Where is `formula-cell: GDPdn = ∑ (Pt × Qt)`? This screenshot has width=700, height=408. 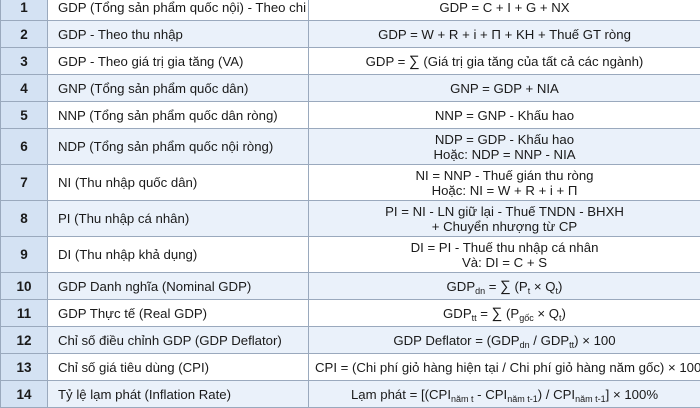
formula-cell: GDPdn = ∑ (Pt × Qt) is located at coordinates (504, 286).